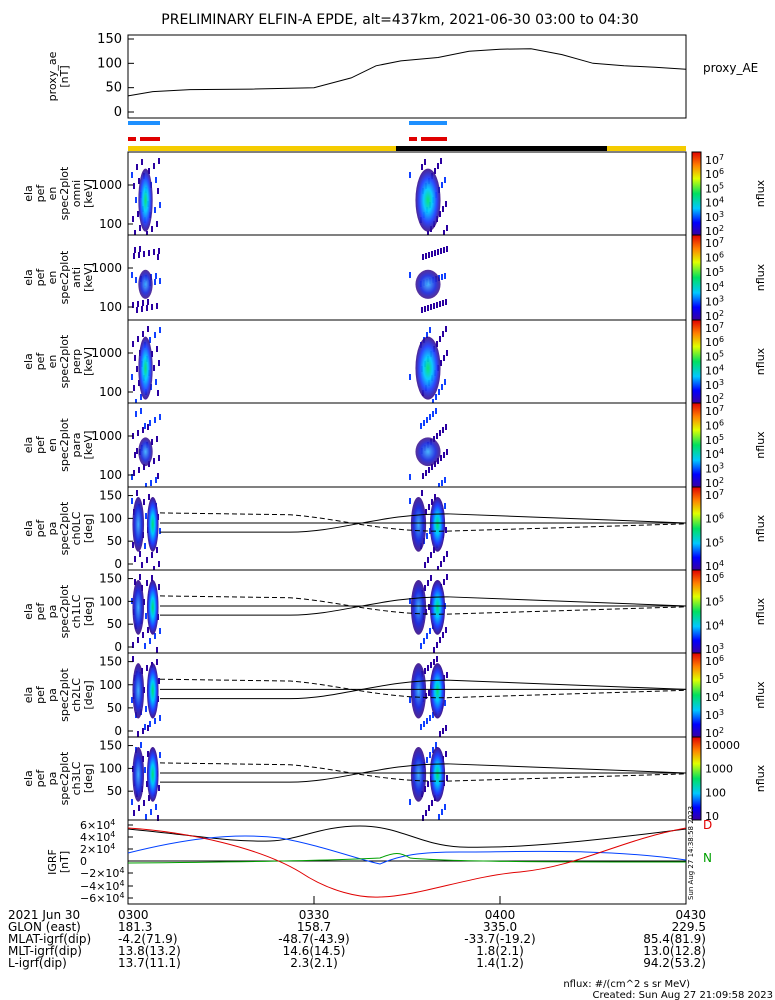 This screenshot has width=775, height=1000. What do you see at coordinates (500, 927) in the screenshot?
I see `footer-row-value: 335.0` at bounding box center [500, 927].